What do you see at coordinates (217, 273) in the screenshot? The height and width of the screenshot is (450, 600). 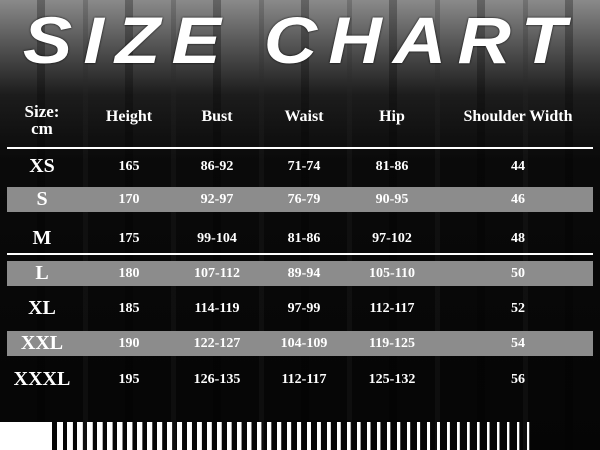 I see `cell-bust: 107-112` at bounding box center [217, 273].